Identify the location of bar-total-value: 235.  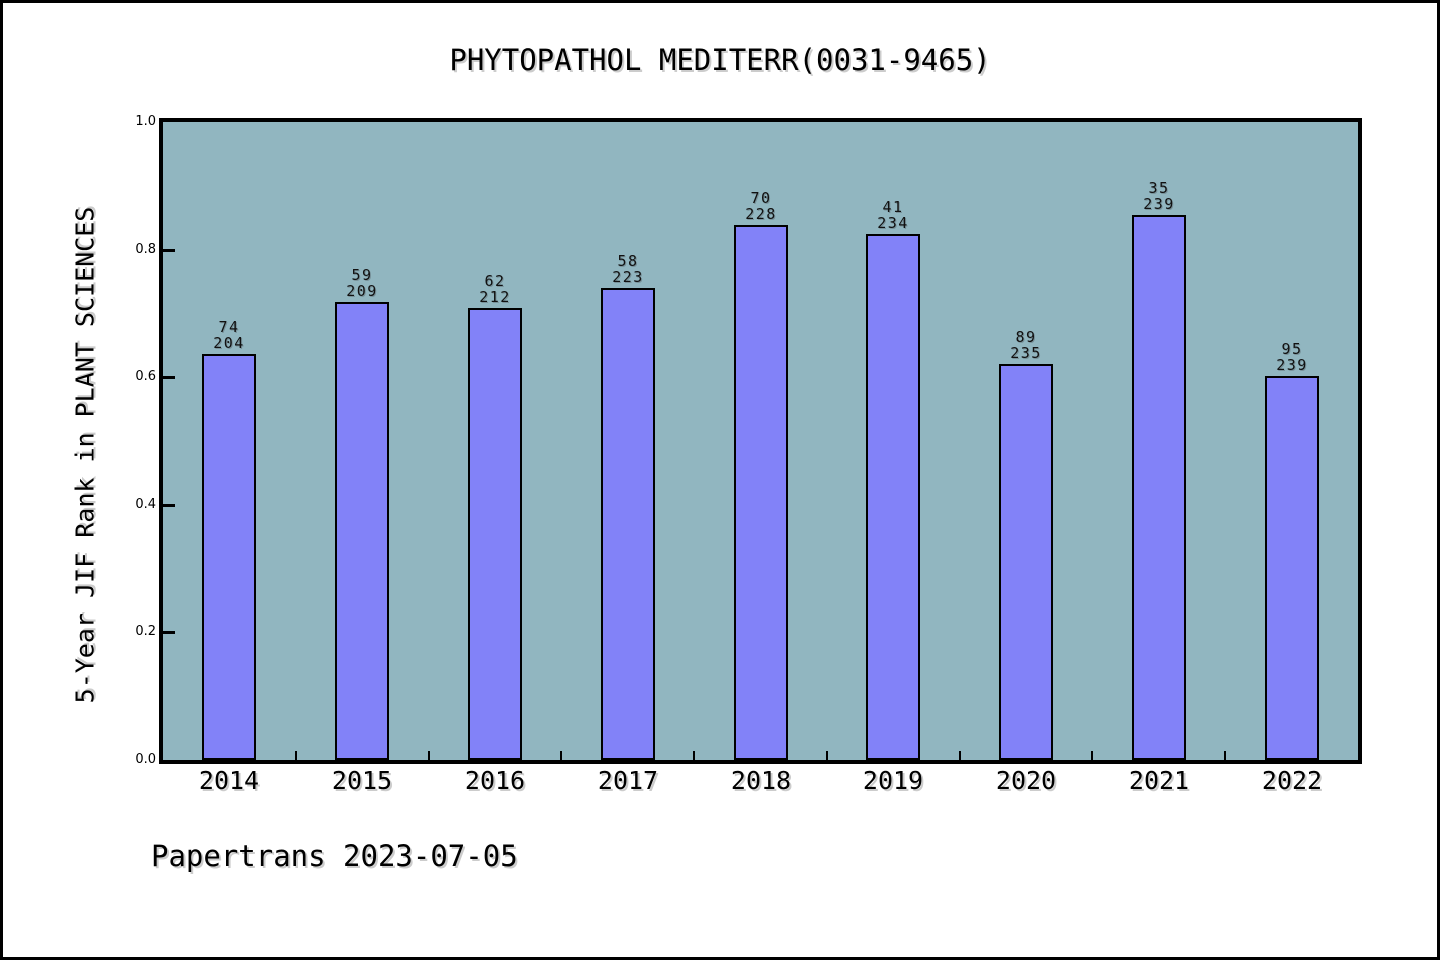
(1026, 353).